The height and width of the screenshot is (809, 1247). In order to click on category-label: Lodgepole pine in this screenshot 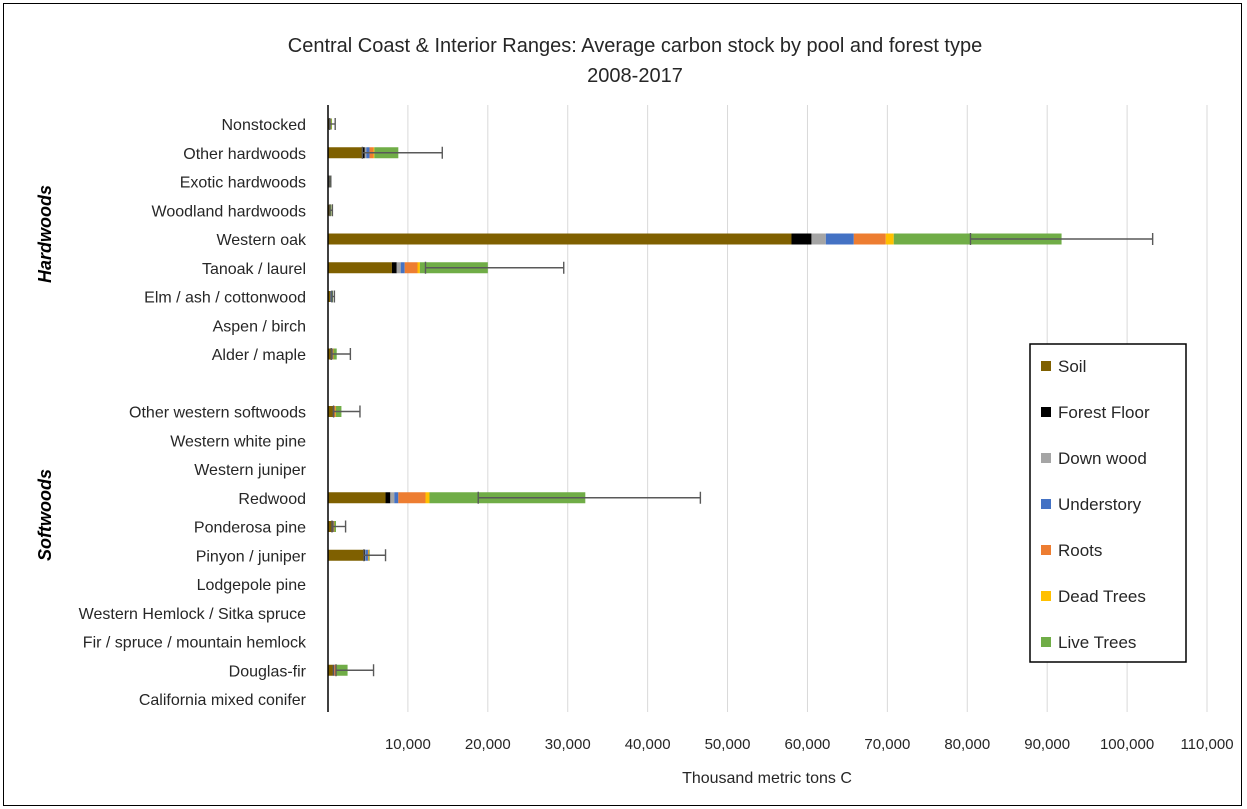, I will do `click(252, 585)`.